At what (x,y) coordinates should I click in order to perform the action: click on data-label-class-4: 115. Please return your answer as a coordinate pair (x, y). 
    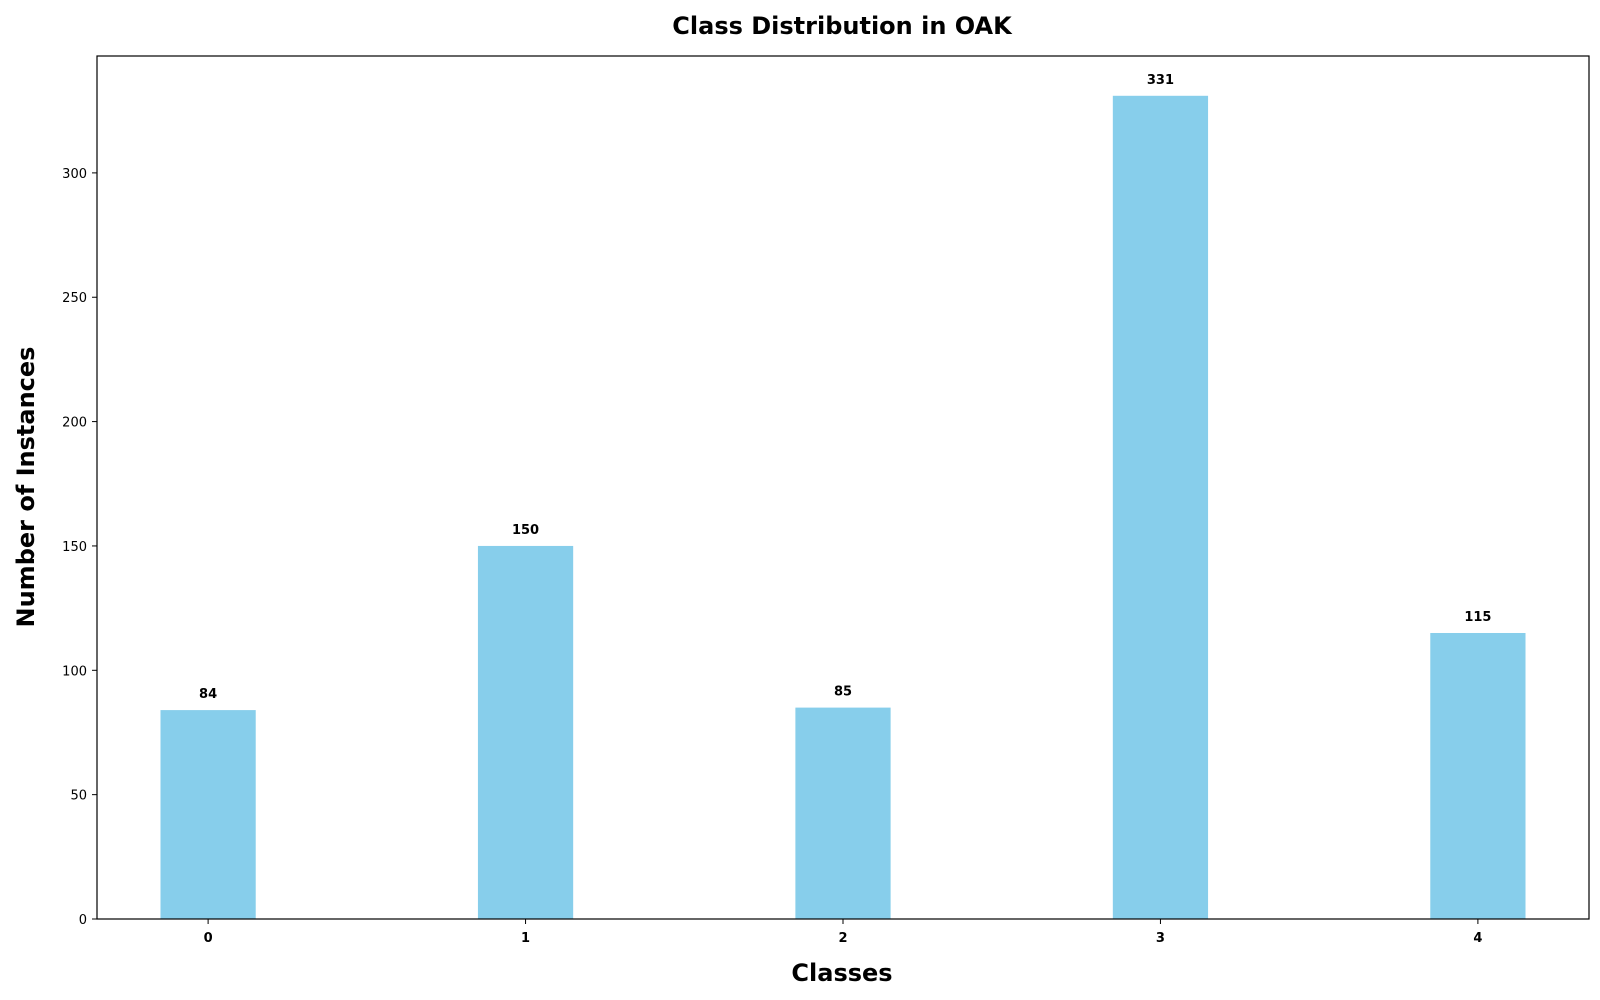
    Looking at the image, I should click on (1477, 617).